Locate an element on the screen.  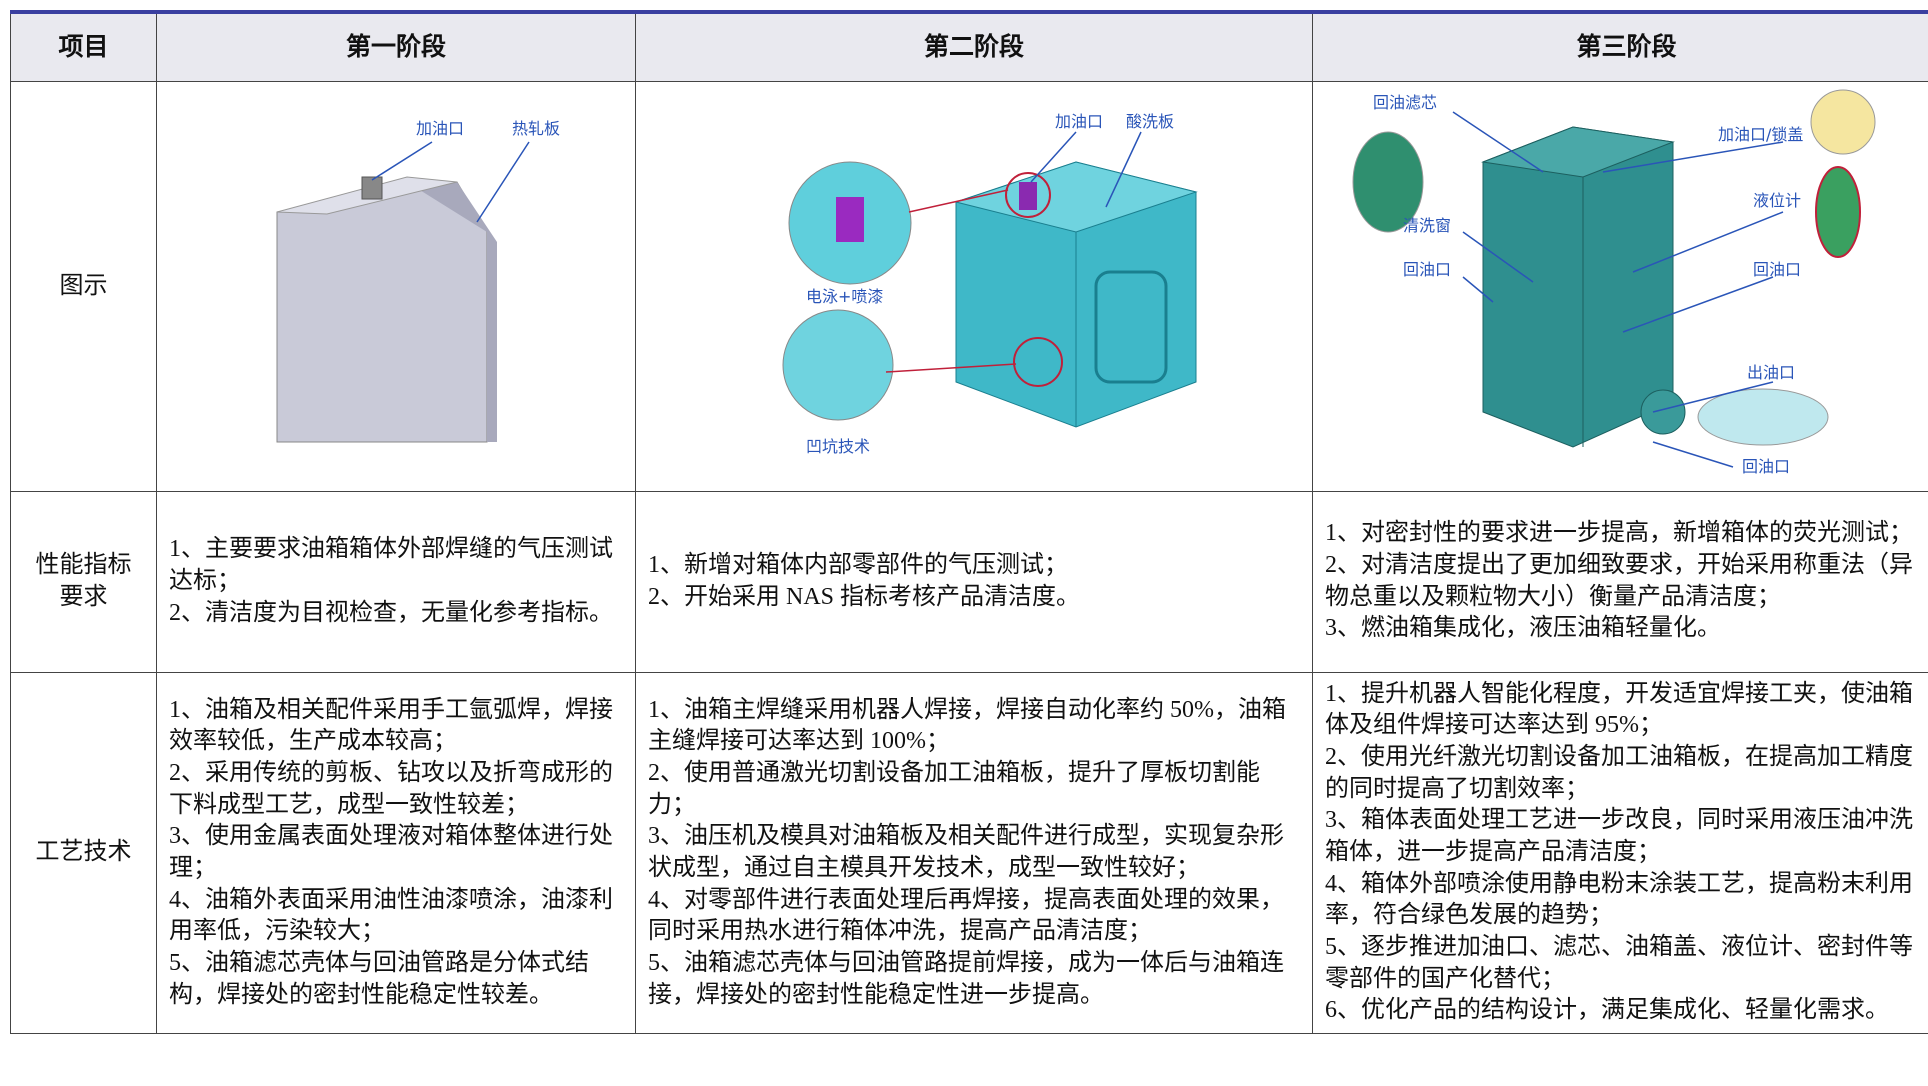
row-label: 图示 is located at coordinates (83, 286).